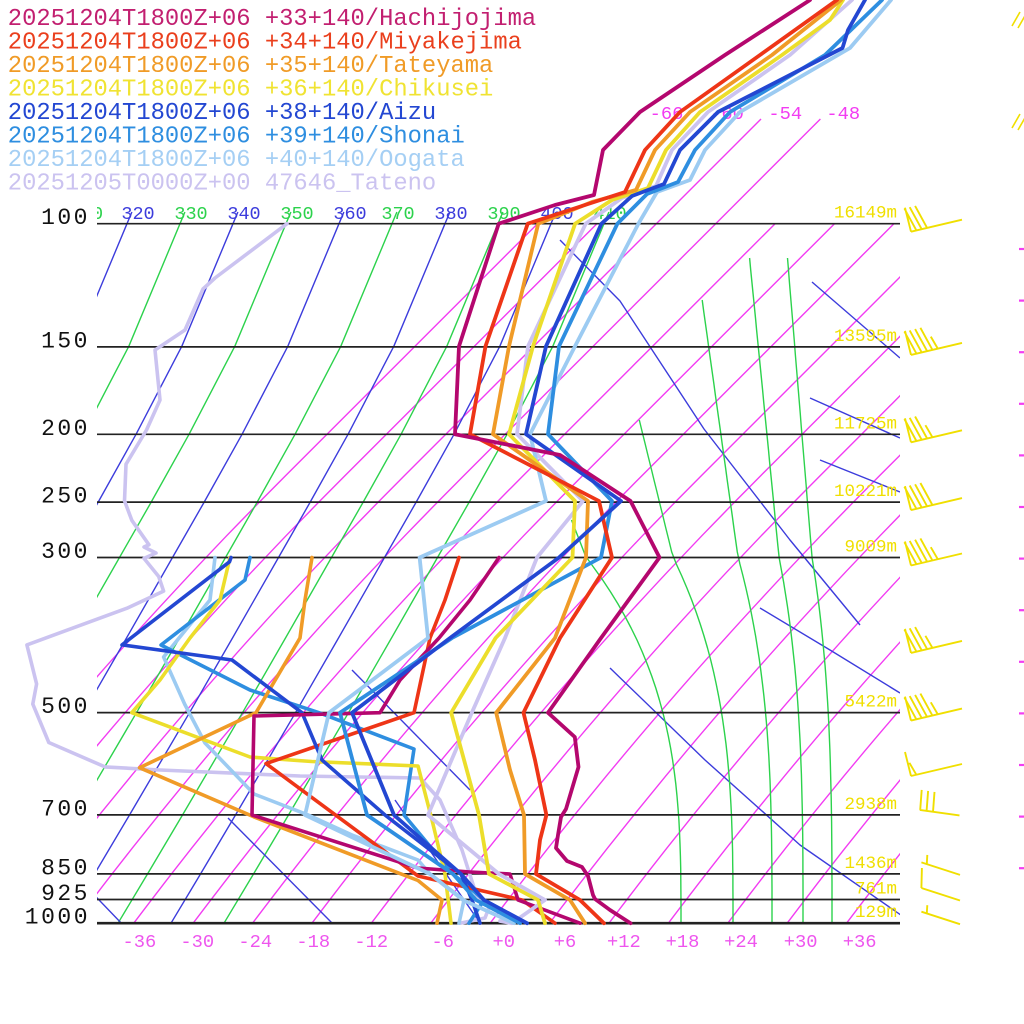  I want to click on svg-text: 370, so click(397, 214).